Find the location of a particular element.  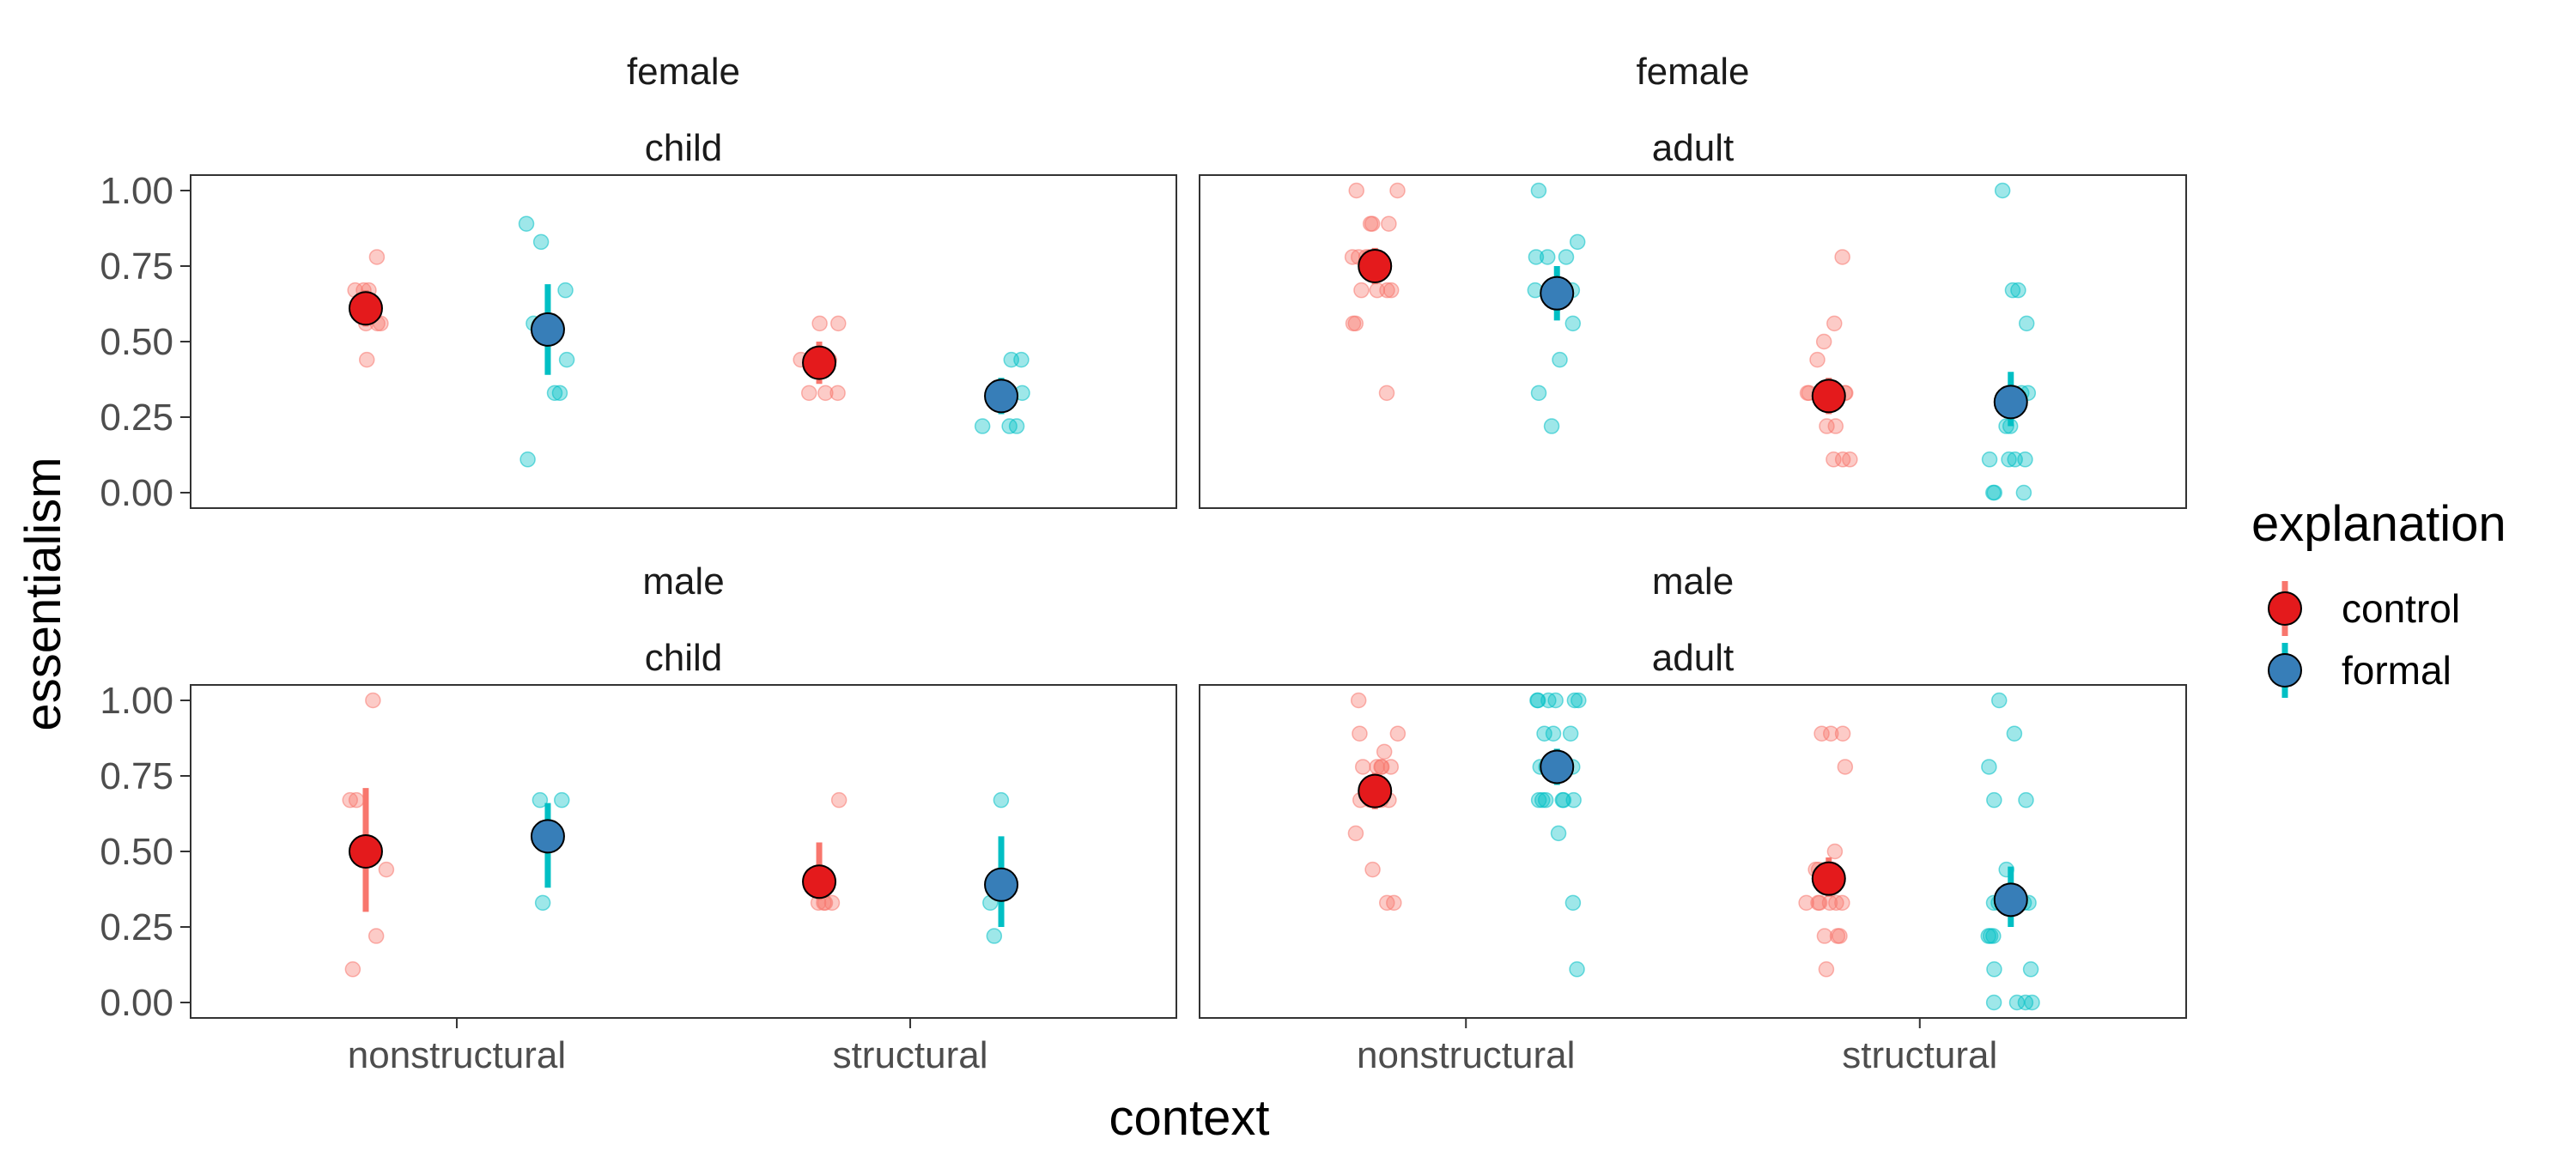

group-nonstructural-formal is located at coordinates (546, 341).